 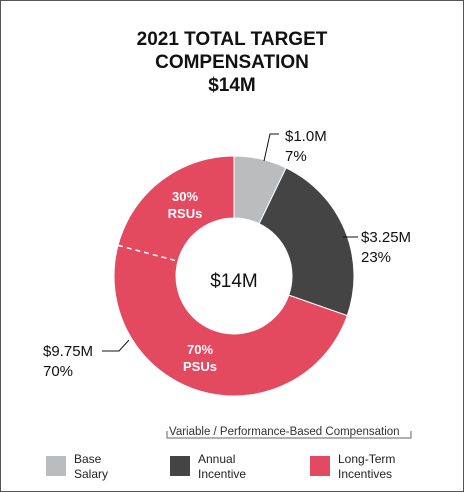 I want to click on chart-title: 2021 TOTAL TARGET COMPENSATION $14M, so click(x=232, y=62).